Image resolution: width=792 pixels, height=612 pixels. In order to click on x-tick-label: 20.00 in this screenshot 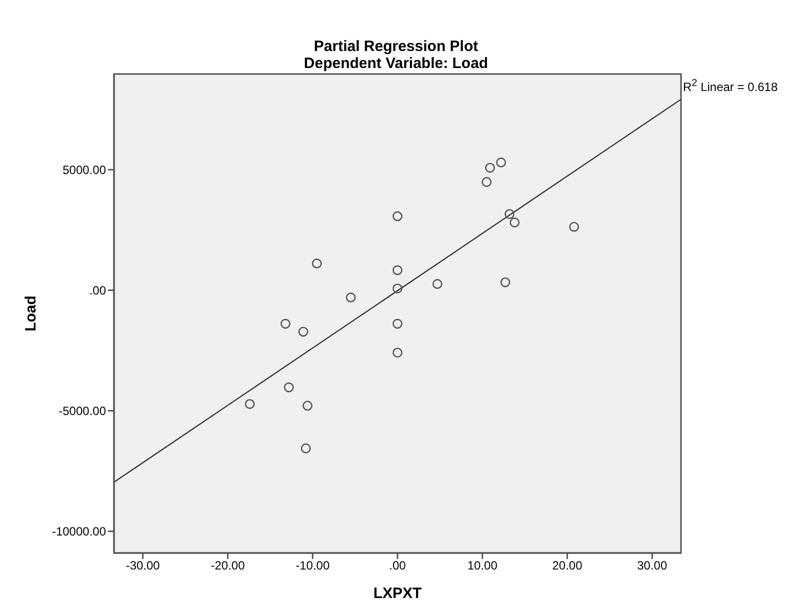, I will do `click(567, 565)`.